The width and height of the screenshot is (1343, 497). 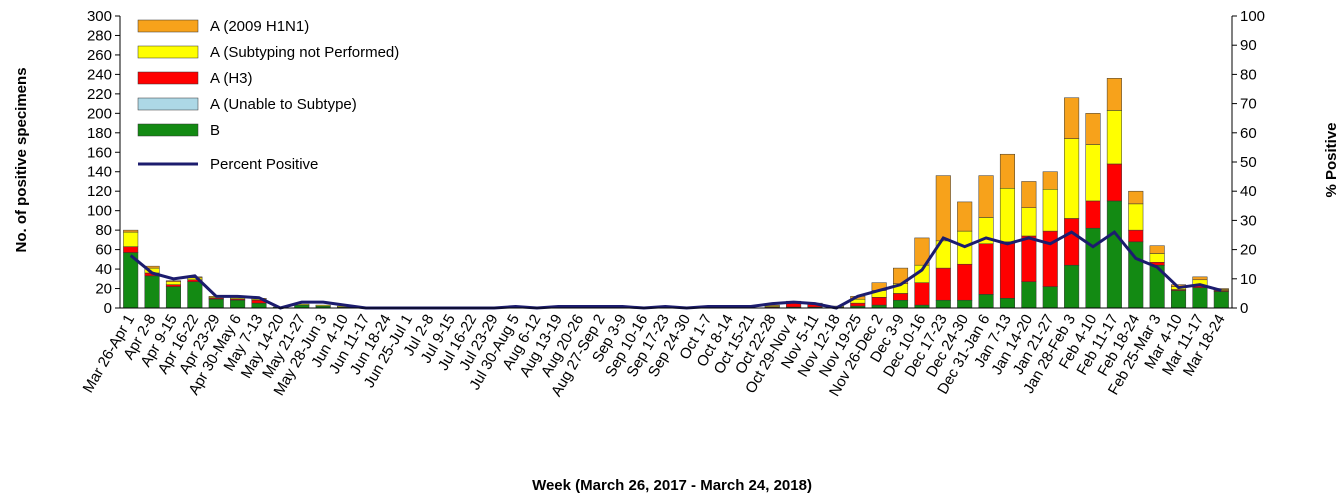 What do you see at coordinates (1248, 279) in the screenshot?
I see `y2-tick-label: 10` at bounding box center [1248, 279].